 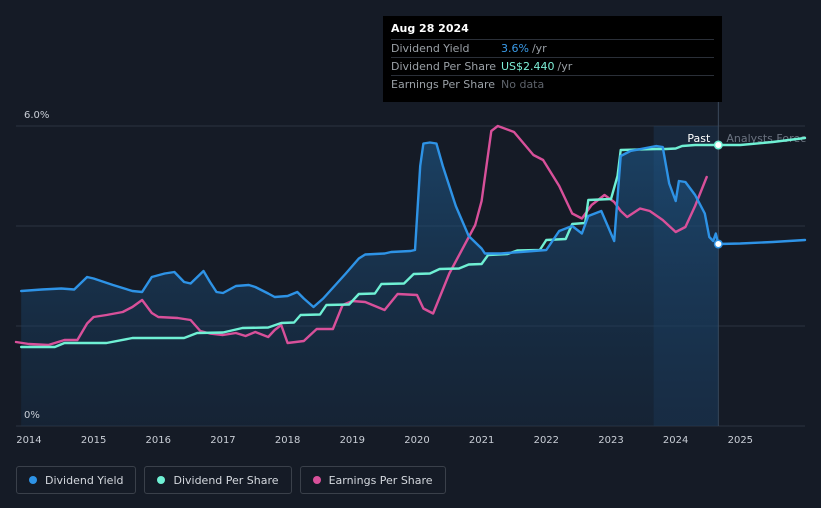 What do you see at coordinates (444, 66) in the screenshot?
I see `tooltip-label: Dividend Per Share` at bounding box center [444, 66].